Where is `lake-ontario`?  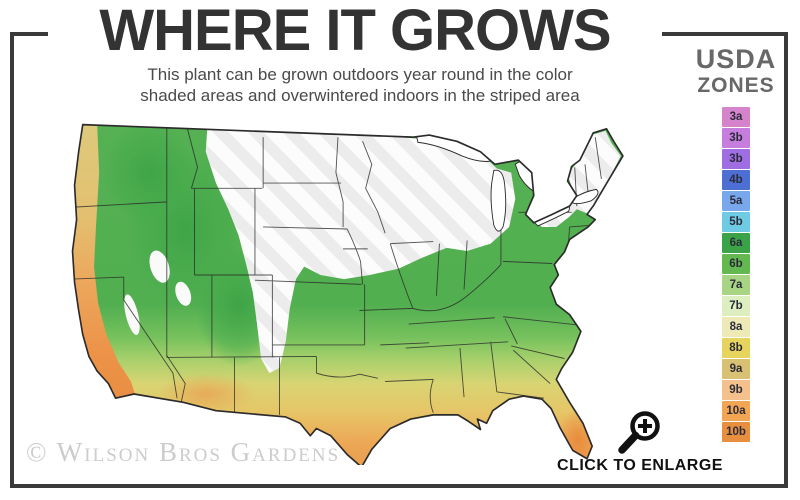 lake-ontario is located at coordinates (585, 196).